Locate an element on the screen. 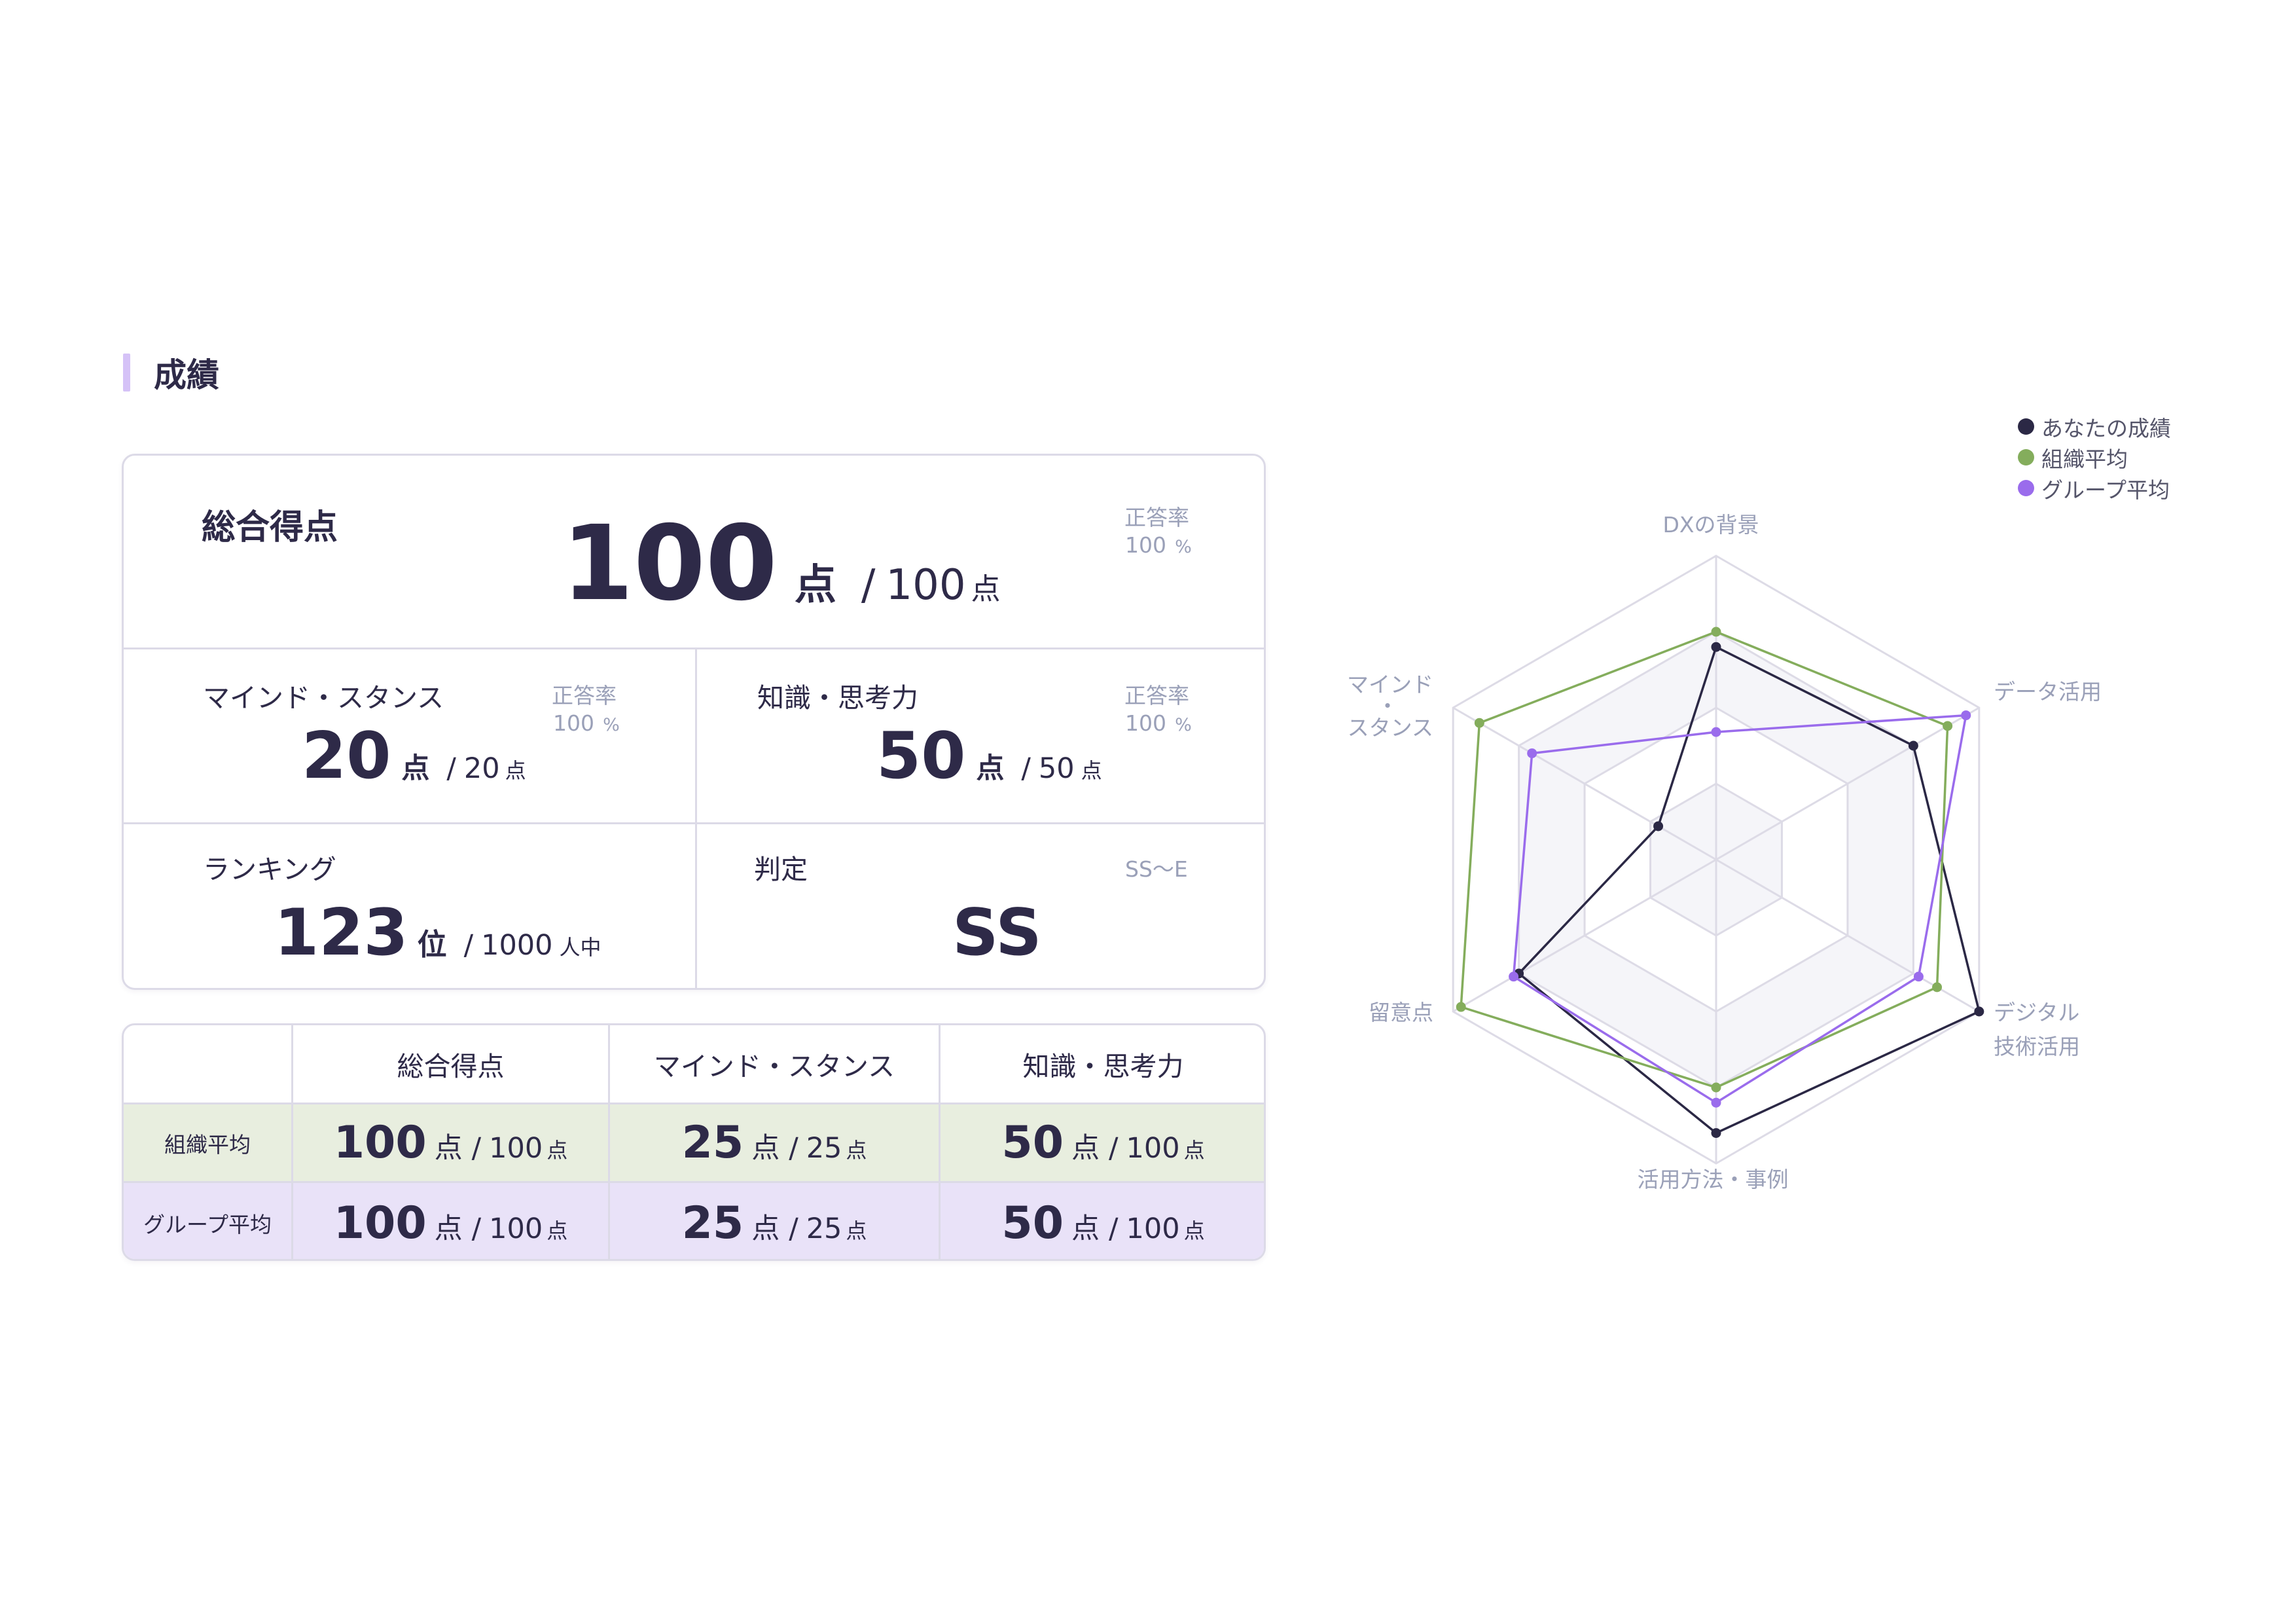 The height and width of the screenshot is (1623, 2296). table-header-mind: マインド・スタンス is located at coordinates (775, 1064).